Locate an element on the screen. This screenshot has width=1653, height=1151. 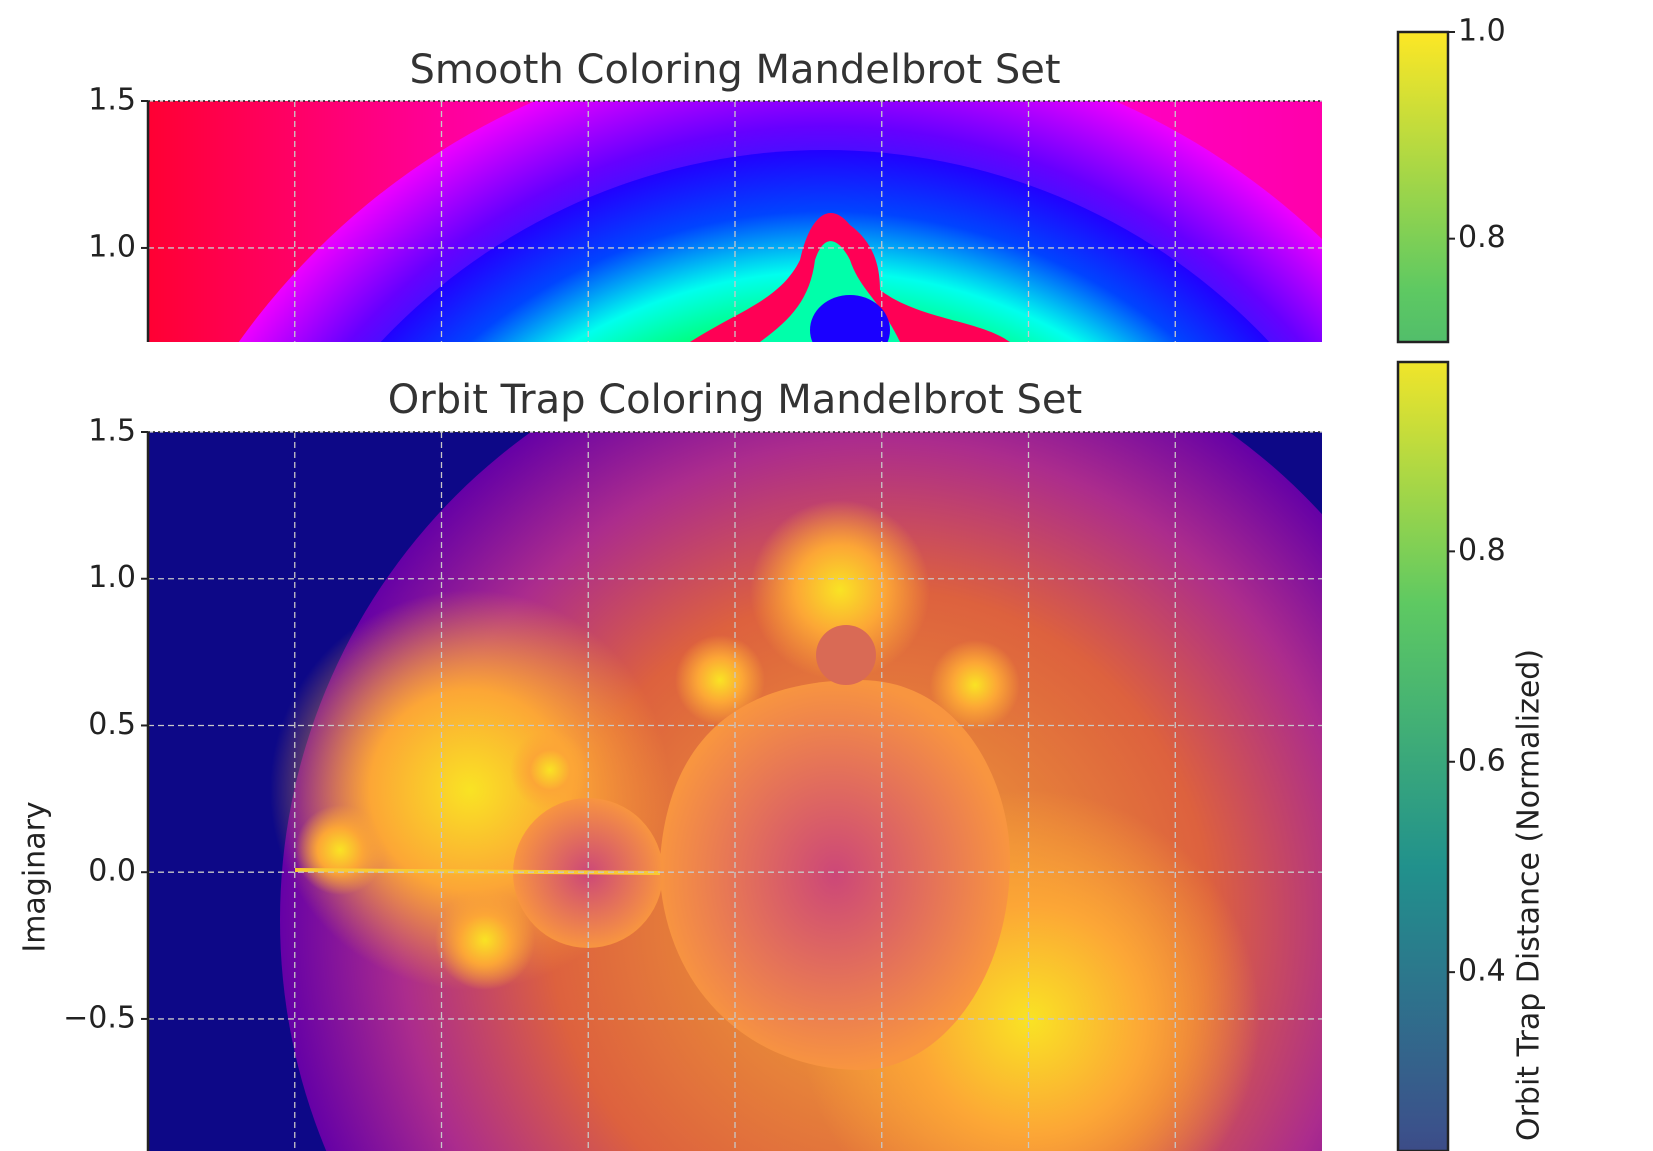
chart-title: Orbit Trap Coloring Mandelbrot Set is located at coordinates (735, 400).